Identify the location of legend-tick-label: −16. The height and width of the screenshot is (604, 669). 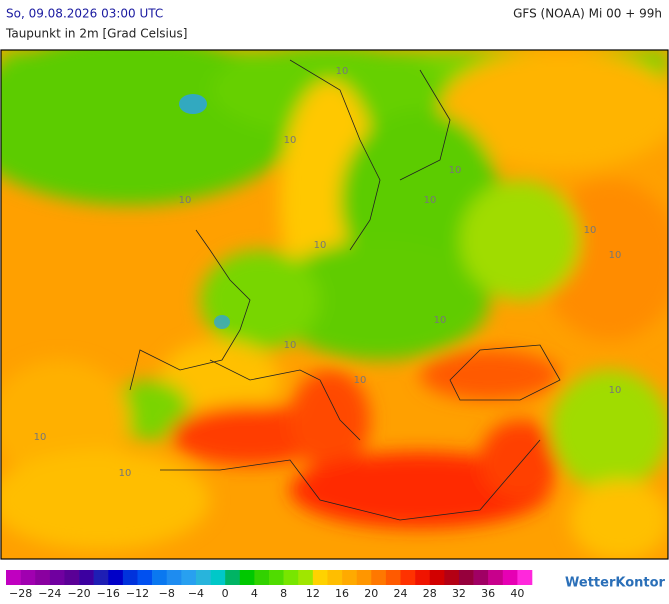
(108, 593).